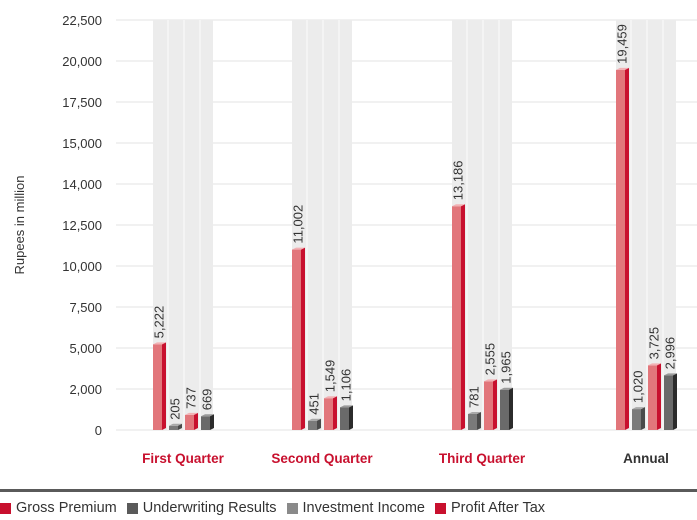 This screenshot has height=520, width=697. I want to click on legend-item: Gross Premium, so click(58, 508).